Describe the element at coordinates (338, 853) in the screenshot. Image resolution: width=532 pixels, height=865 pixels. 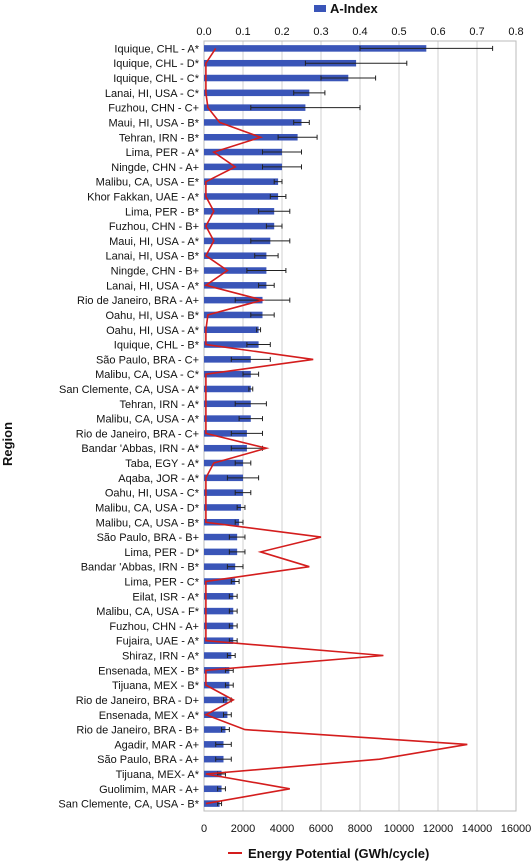
I see `legend-bottom-label: Energy Potential (GWh/cycle)` at that location.